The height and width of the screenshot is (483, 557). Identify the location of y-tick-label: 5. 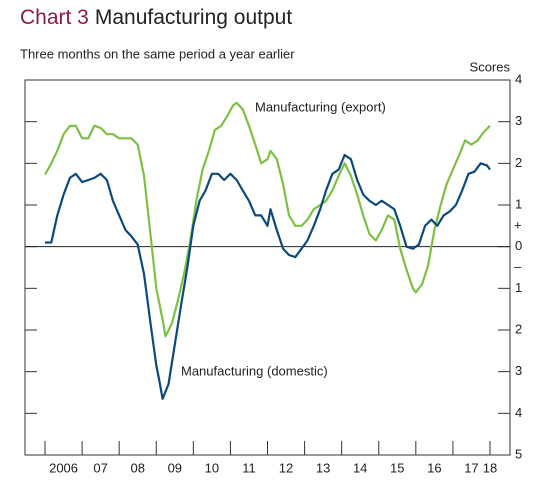
(518, 453).